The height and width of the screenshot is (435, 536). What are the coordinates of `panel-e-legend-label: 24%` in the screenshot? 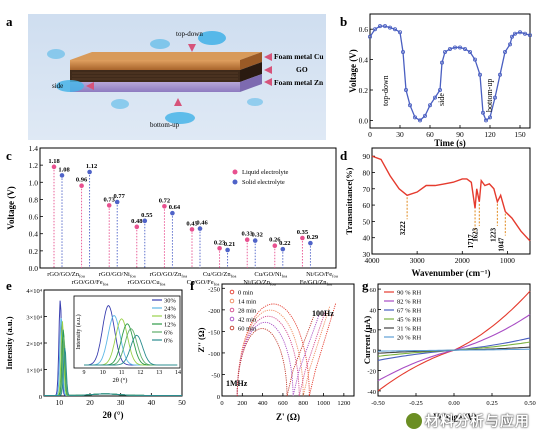 It's located at (170, 309).